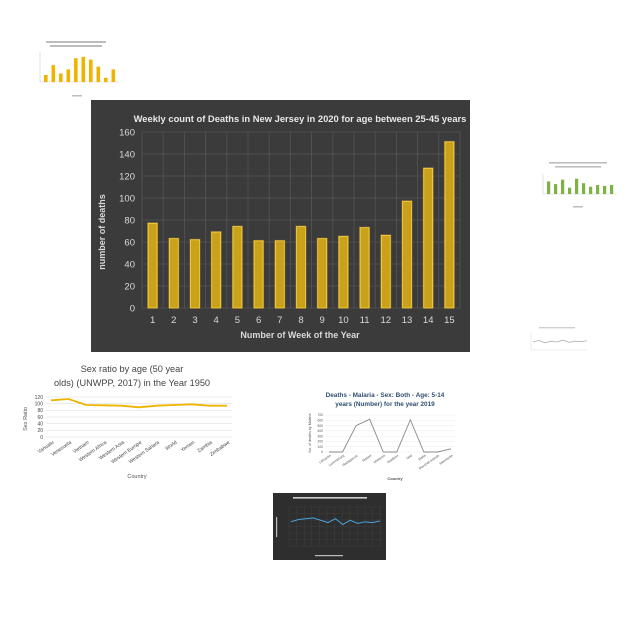 The image size is (640, 640). What do you see at coordinates (300, 335) in the screenshot?
I see `x-axis-label: Number of Week of the Year` at bounding box center [300, 335].